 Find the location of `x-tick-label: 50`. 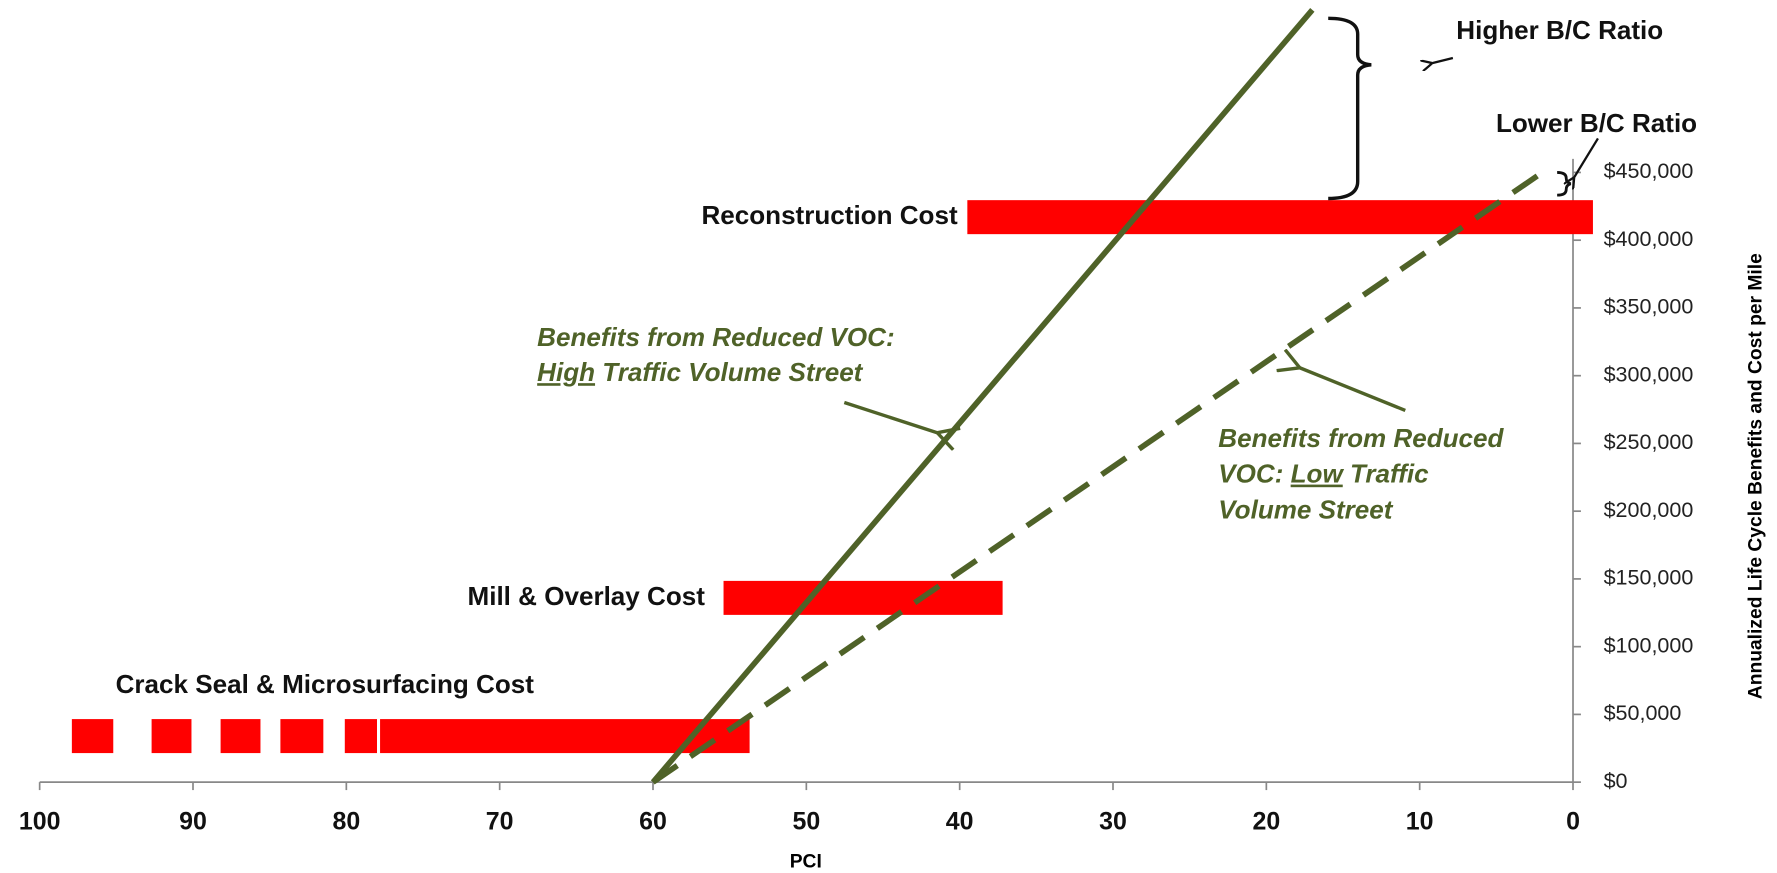

x-tick-label: 50 is located at coordinates (806, 822).